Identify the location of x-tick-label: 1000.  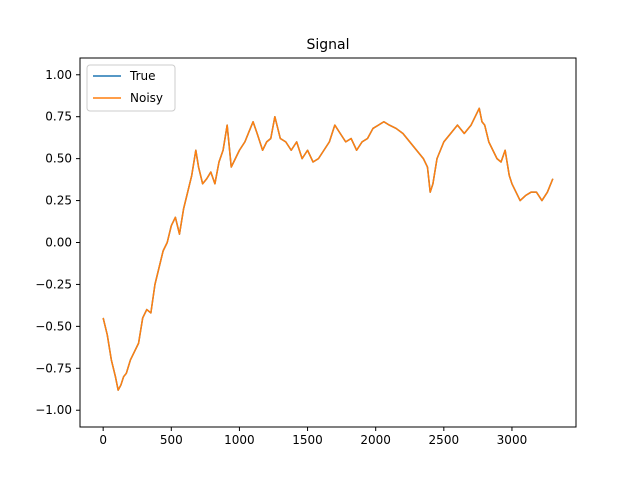
(239, 440).